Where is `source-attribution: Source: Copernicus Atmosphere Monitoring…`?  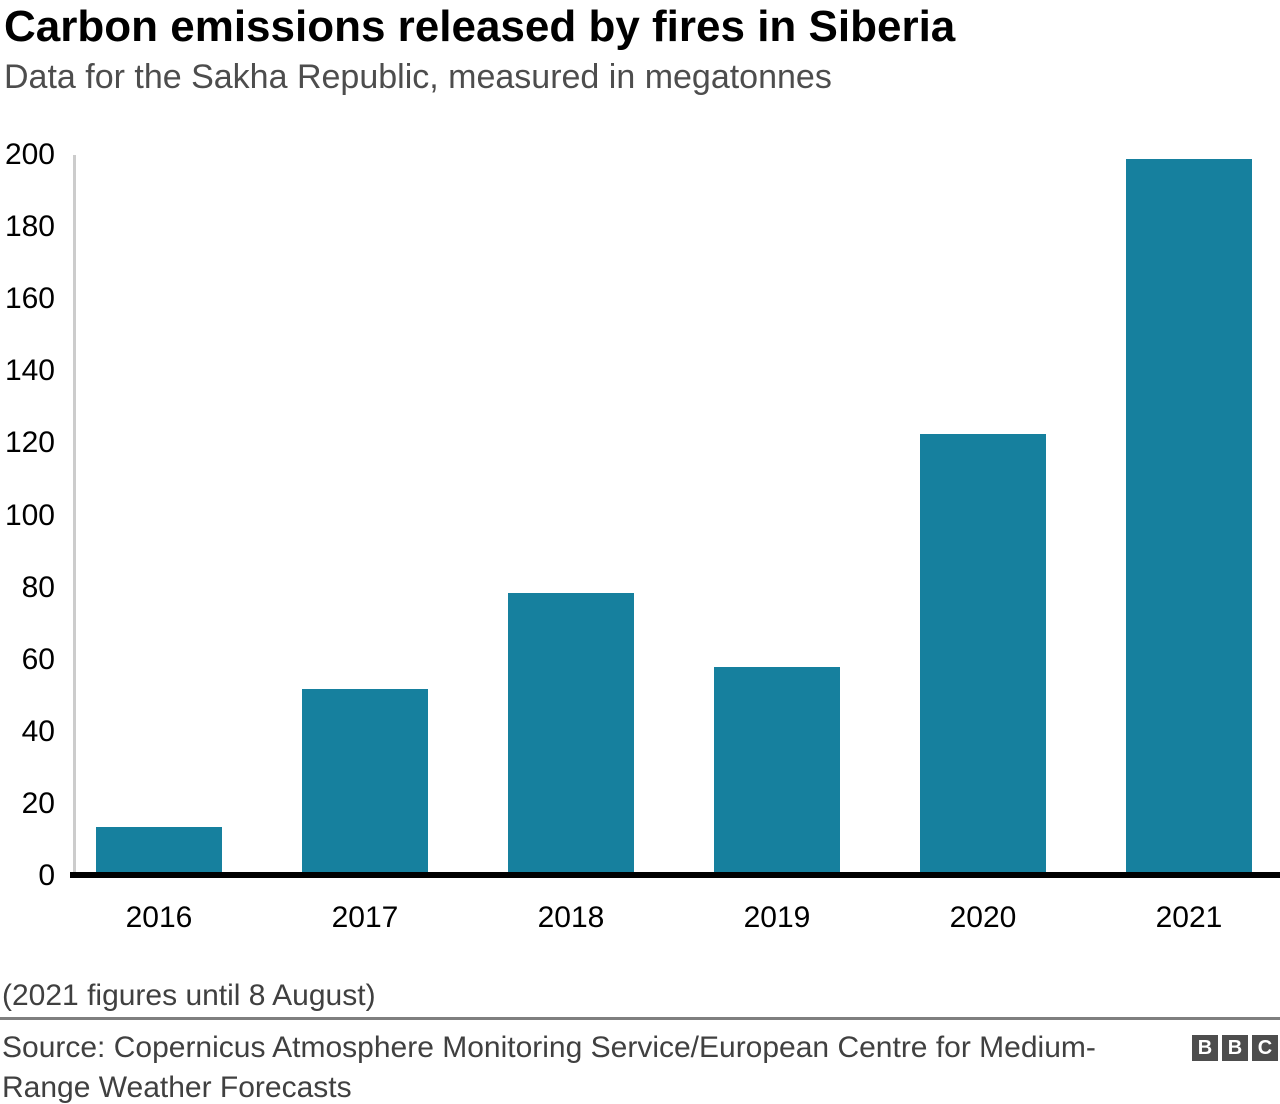
source-attribution: Source: Copernicus Atmosphere Monitoring… is located at coordinates (592, 1066).